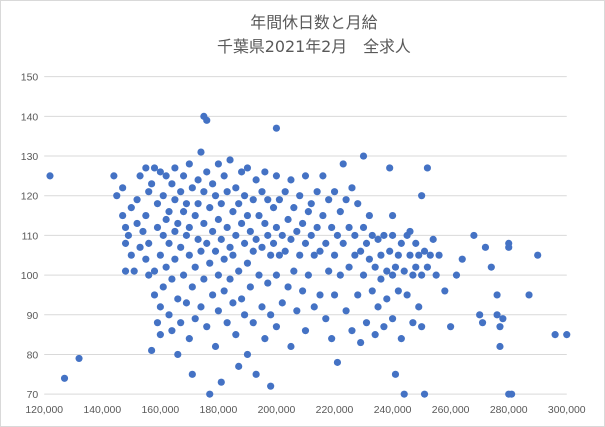 The width and height of the screenshot is (605, 427). I want to click on x-tick-label: 280,000, so click(509, 410).